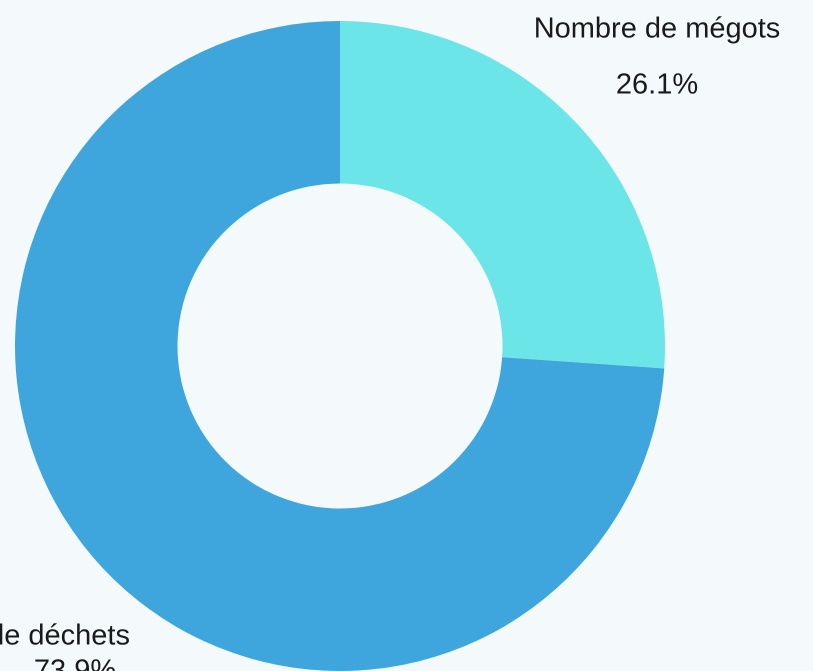 The image size is (813, 671). I want to click on slice-label: Nombre de mégots, so click(657, 29).